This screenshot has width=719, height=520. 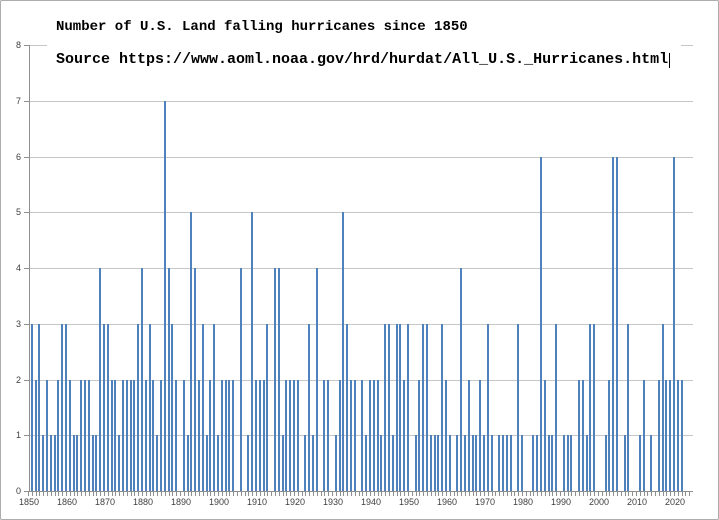 I want to click on bar-1992, so click(x=567, y=463).